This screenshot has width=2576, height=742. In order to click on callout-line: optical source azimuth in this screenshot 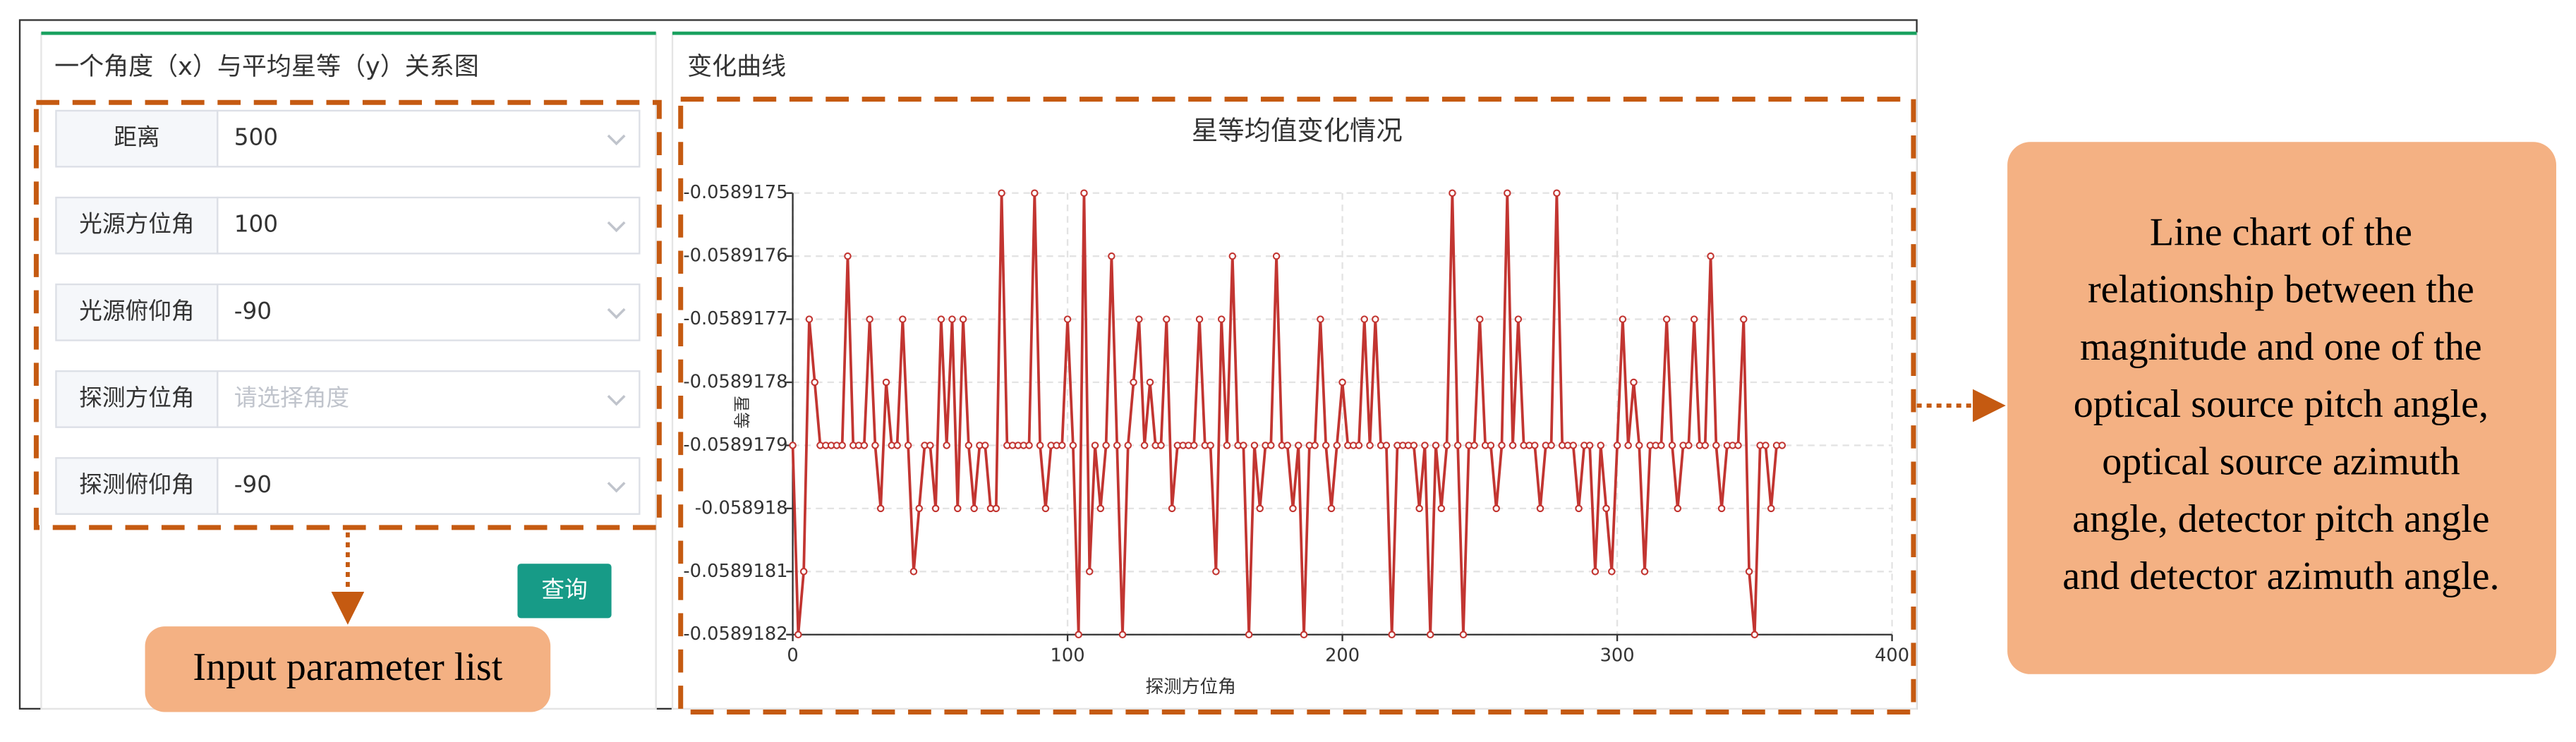, I will do `click(2281, 461)`.